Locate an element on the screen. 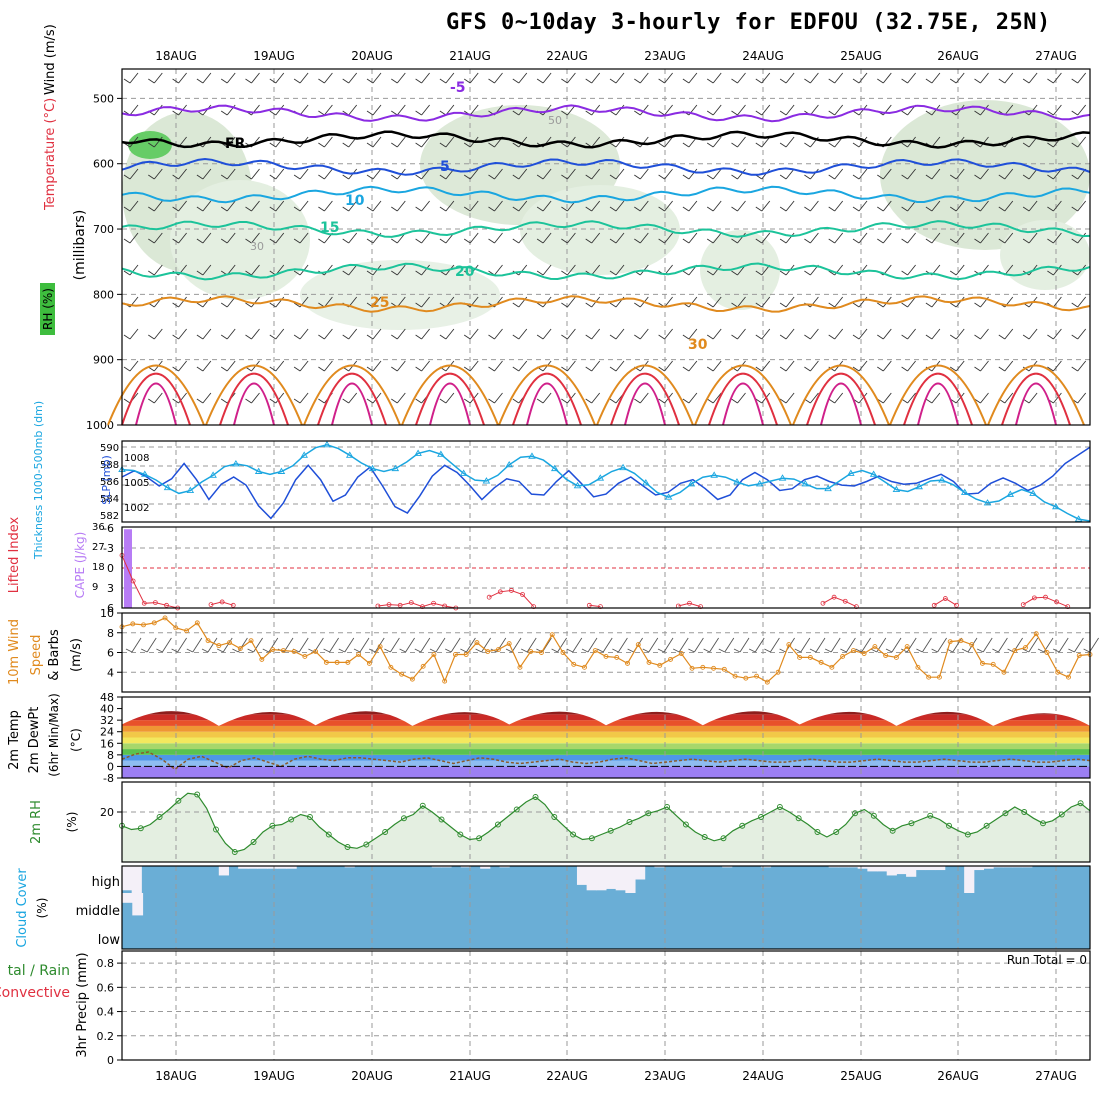 The width and height of the screenshot is (1100, 1100). temperature-band is located at coordinates (606, 734).